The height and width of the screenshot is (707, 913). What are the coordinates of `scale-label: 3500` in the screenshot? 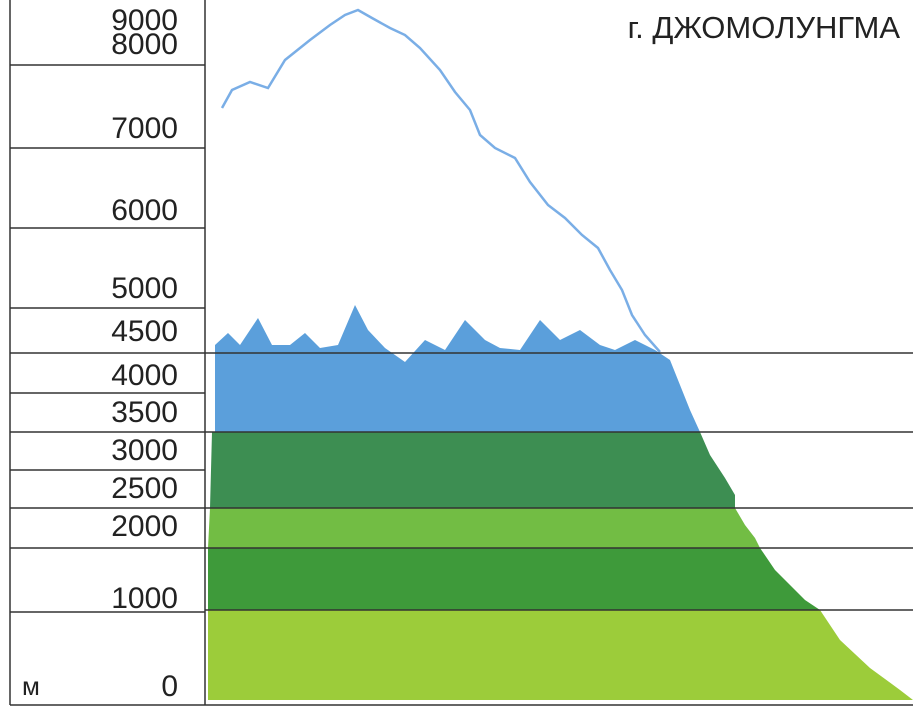 It's located at (144, 412).